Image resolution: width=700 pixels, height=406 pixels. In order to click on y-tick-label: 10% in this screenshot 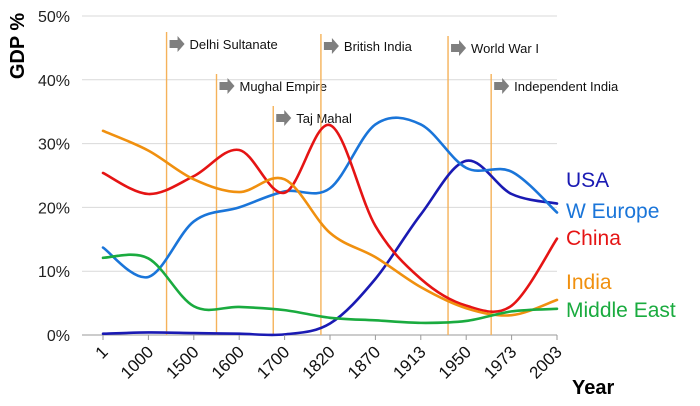, I will do `click(54, 272)`.